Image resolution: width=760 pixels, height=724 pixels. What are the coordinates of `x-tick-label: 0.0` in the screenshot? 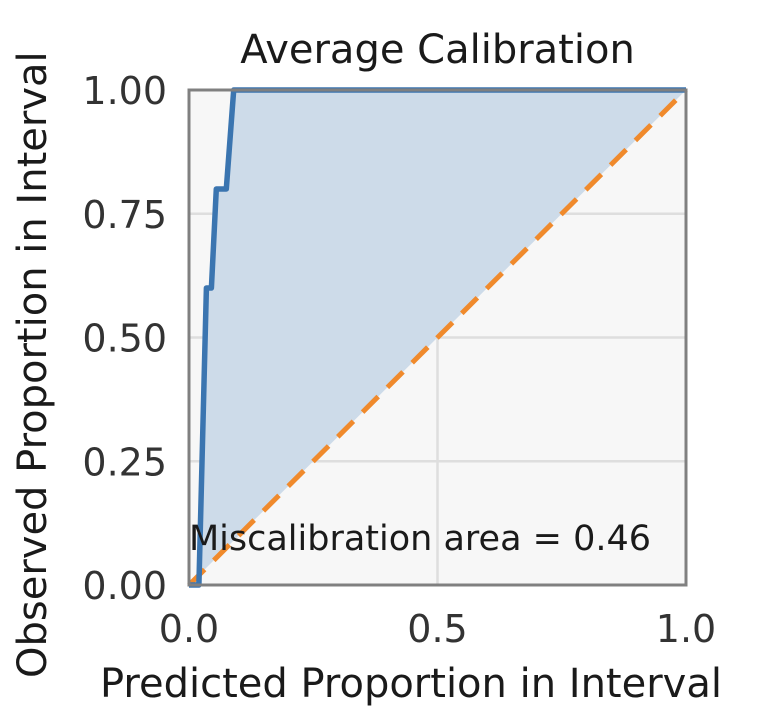 It's located at (189, 629).